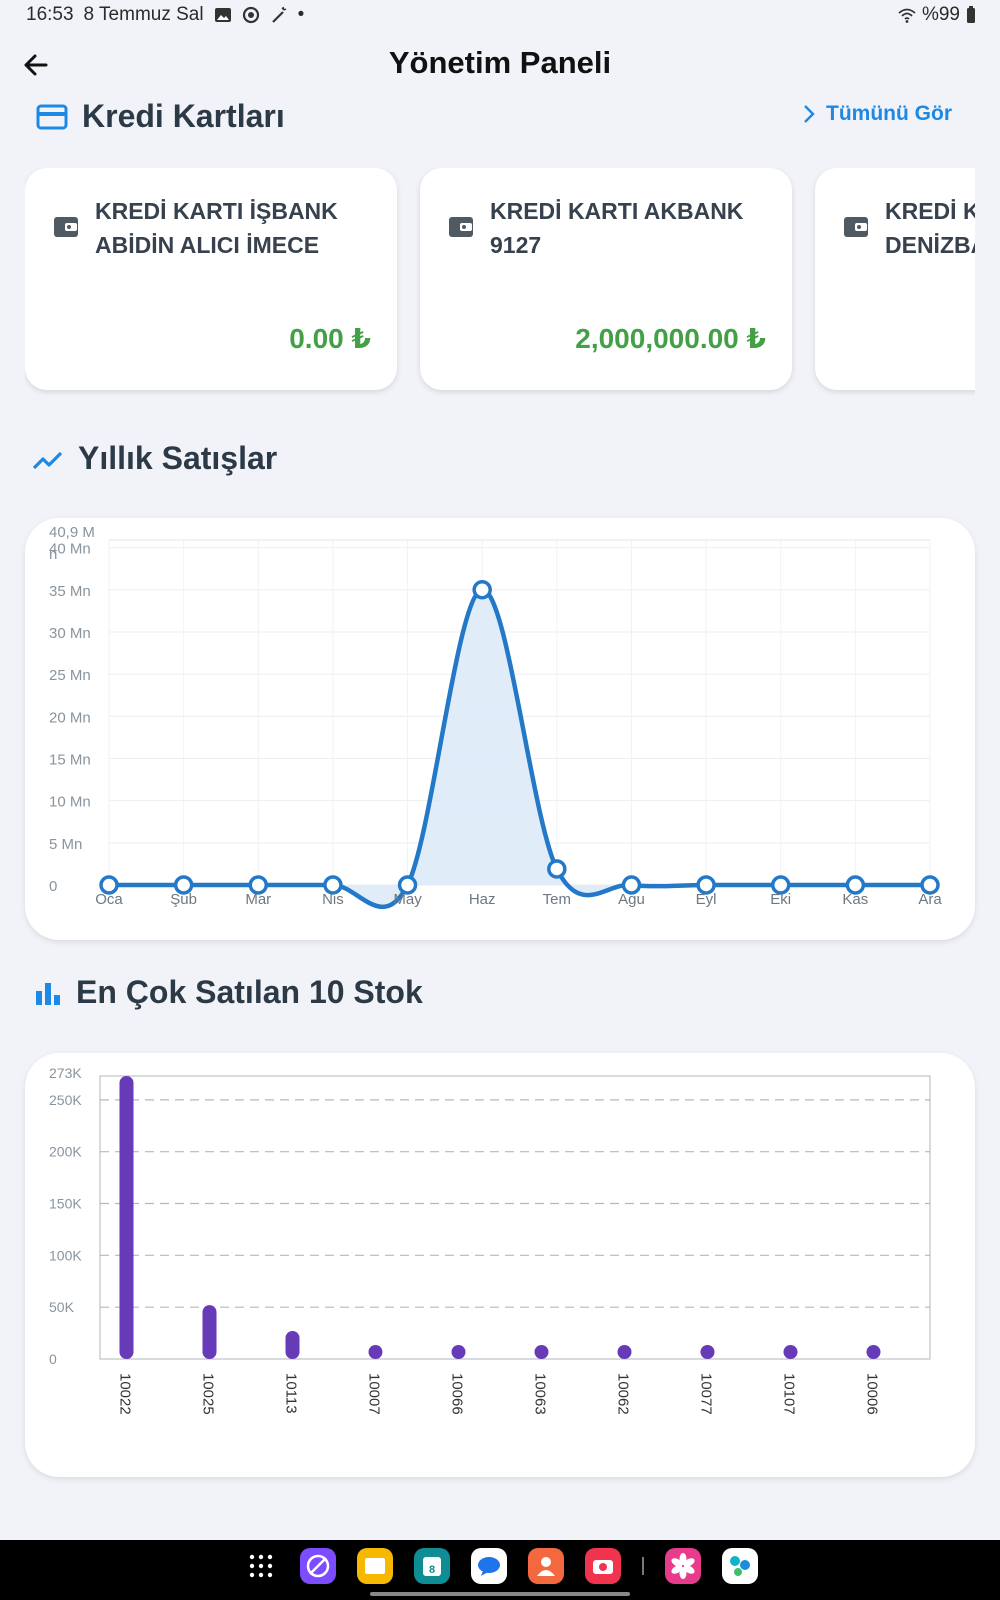 The image size is (1000, 1600). Describe the element at coordinates (183, 116) in the screenshot. I see `credit-cards-title: Kredi Kartları` at that location.